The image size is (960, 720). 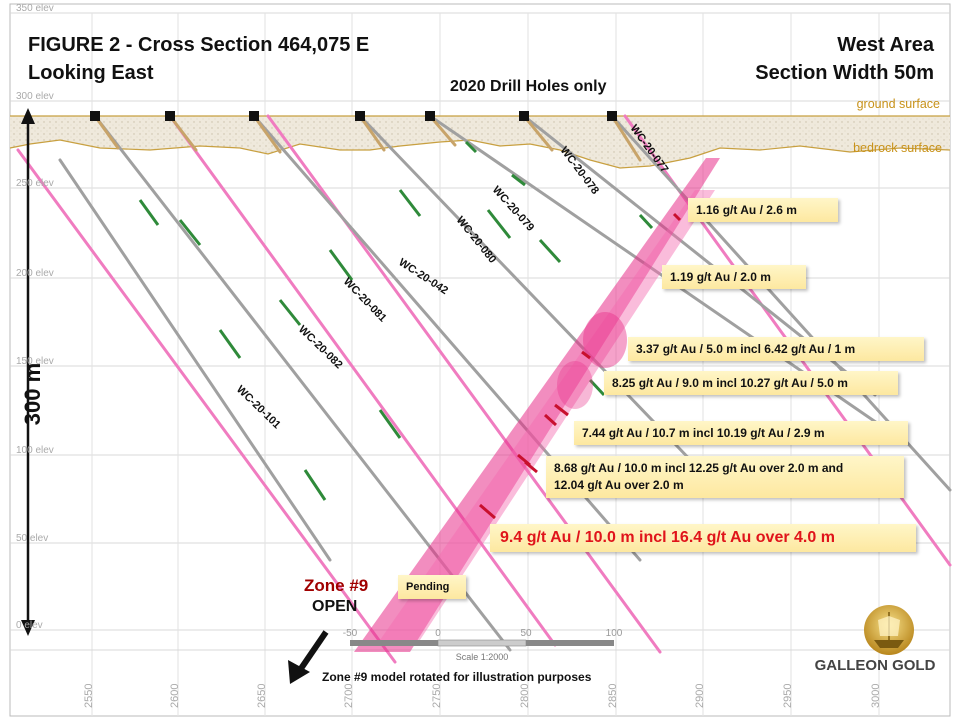 What do you see at coordinates (876, 696) in the screenshot?
I see `easting-label: 3000` at bounding box center [876, 696].